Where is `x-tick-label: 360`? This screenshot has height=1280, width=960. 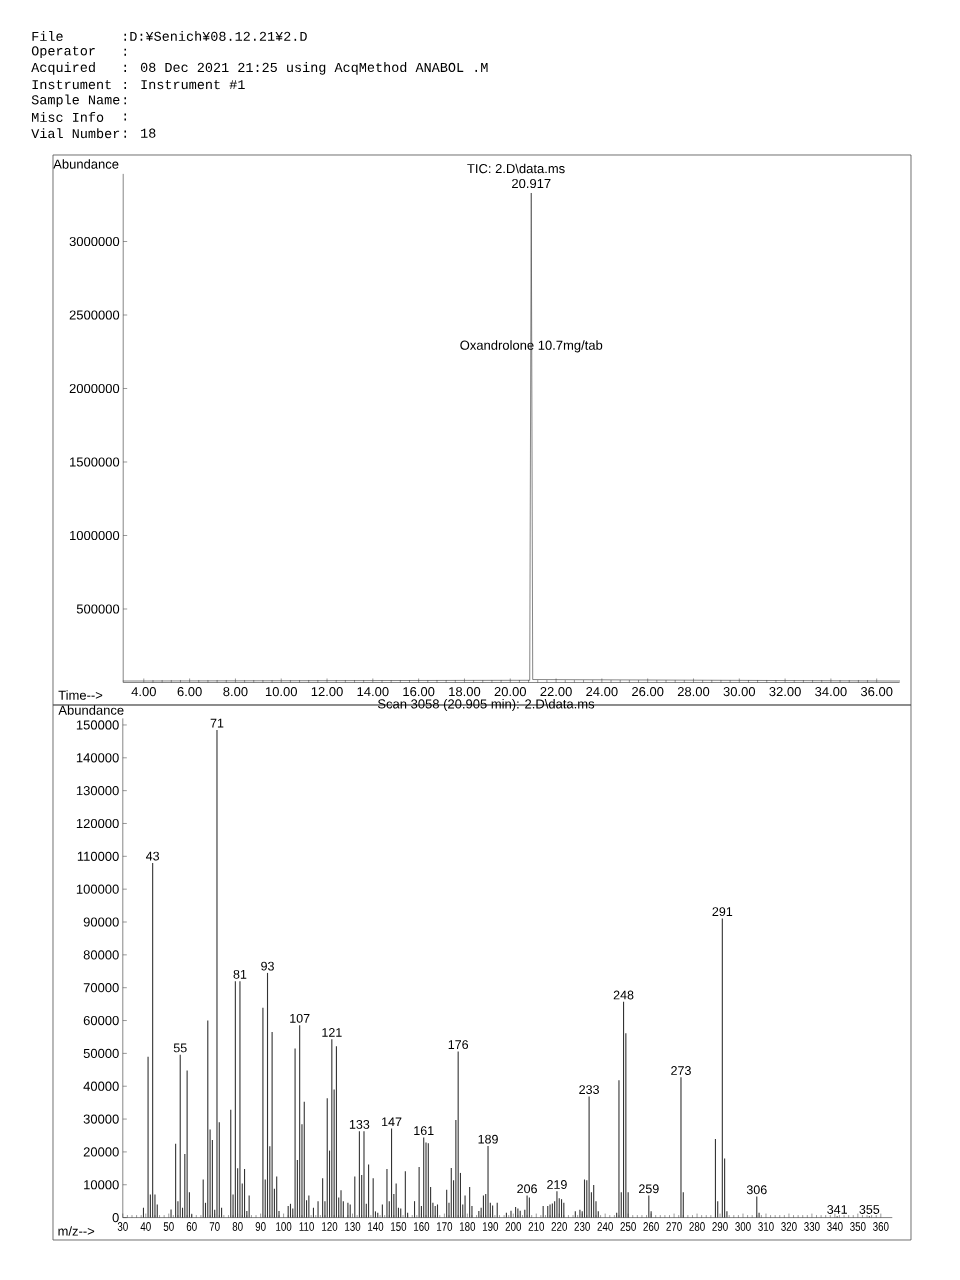 x-tick-label: 360 is located at coordinates (881, 1226).